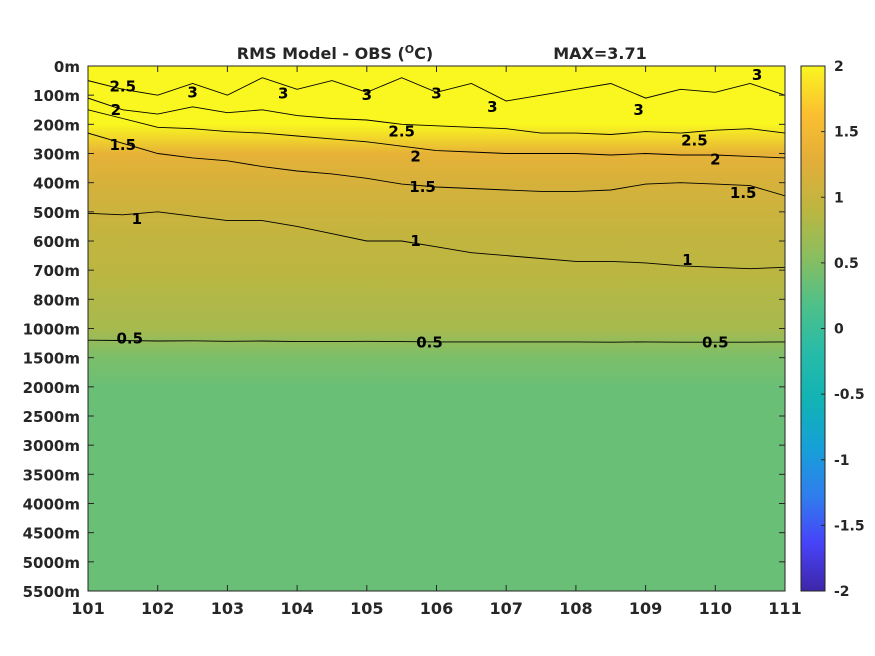 The width and height of the screenshot is (875, 656). Describe the element at coordinates (505, 608) in the screenshot. I see `x-tick-label: 107` at that location.